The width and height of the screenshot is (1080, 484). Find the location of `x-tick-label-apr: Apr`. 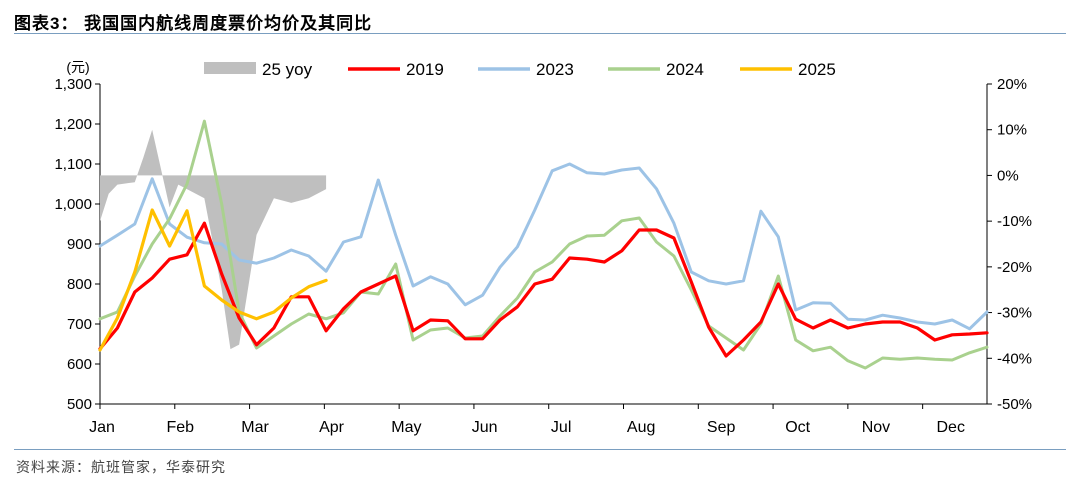

x-tick-label-apr: Apr is located at coordinates (332, 427).